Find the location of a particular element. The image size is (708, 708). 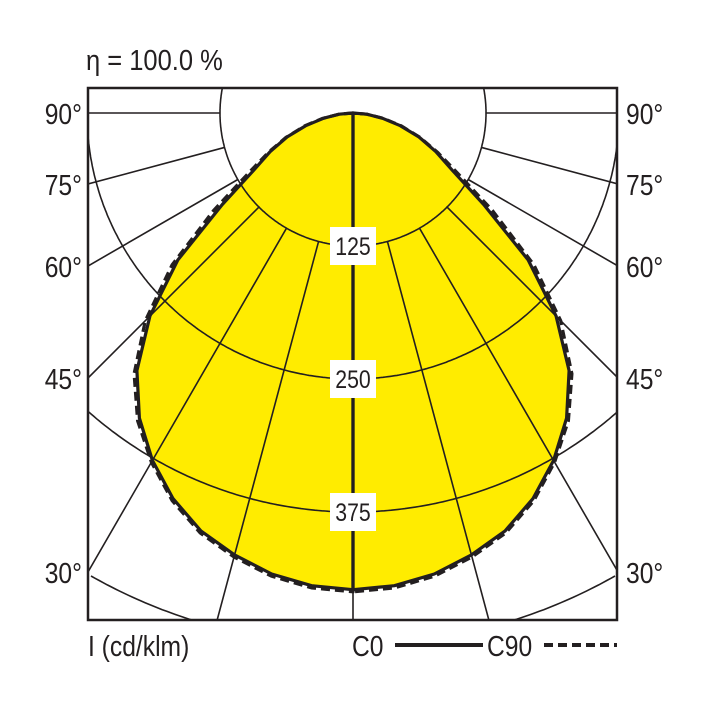

radial-tick-labels: 125 250 375 is located at coordinates (353, 379).